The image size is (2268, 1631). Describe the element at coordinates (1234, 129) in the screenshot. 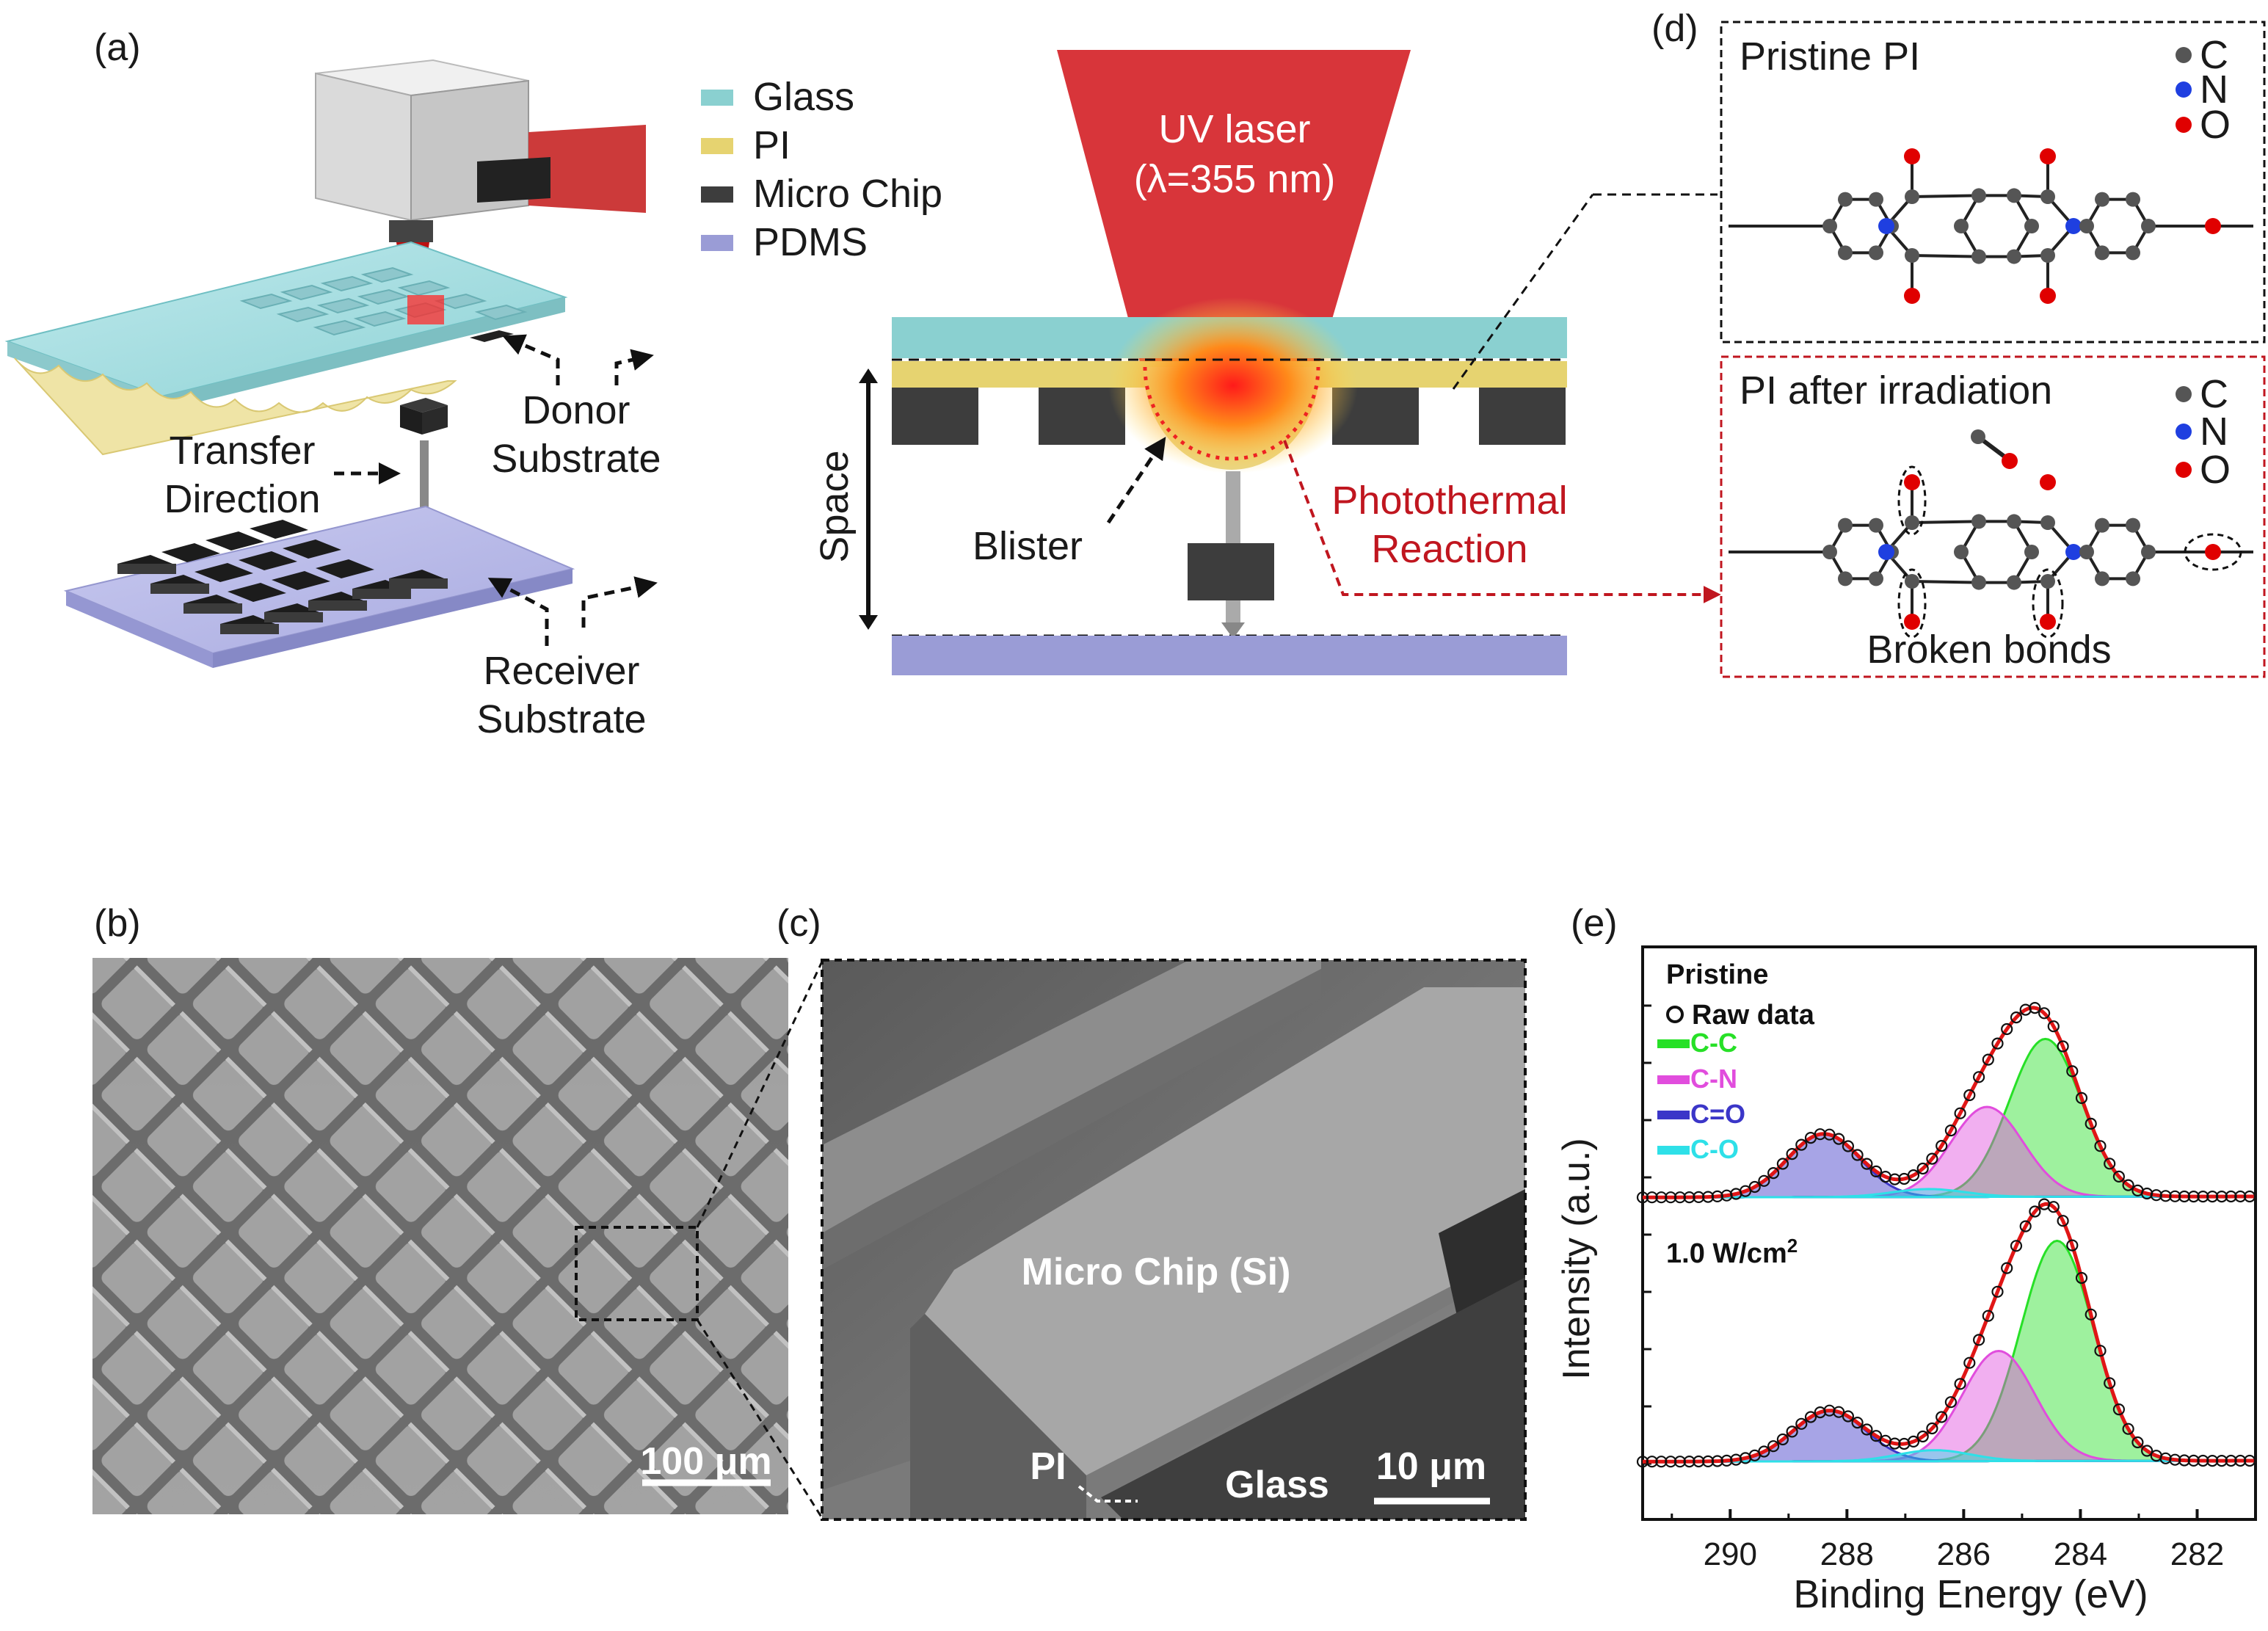

I see `uv-laser-label: UV laser` at that location.